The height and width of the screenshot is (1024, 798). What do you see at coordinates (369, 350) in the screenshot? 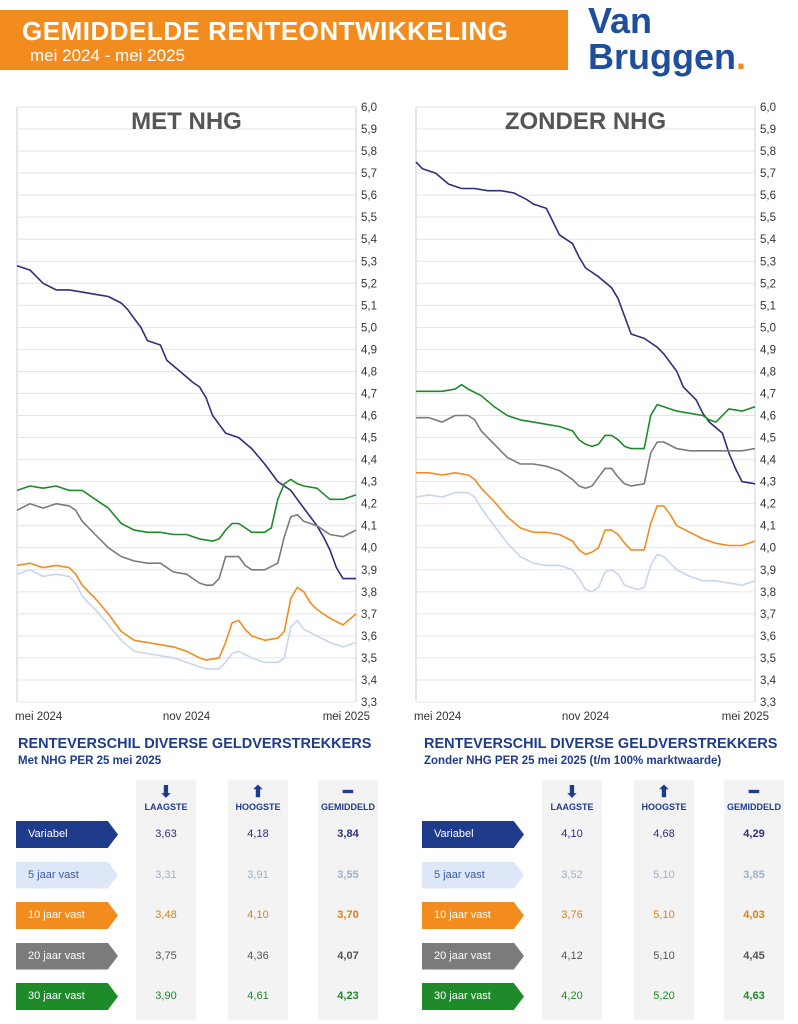
I see `y-tick-label: 4,9` at bounding box center [369, 350].